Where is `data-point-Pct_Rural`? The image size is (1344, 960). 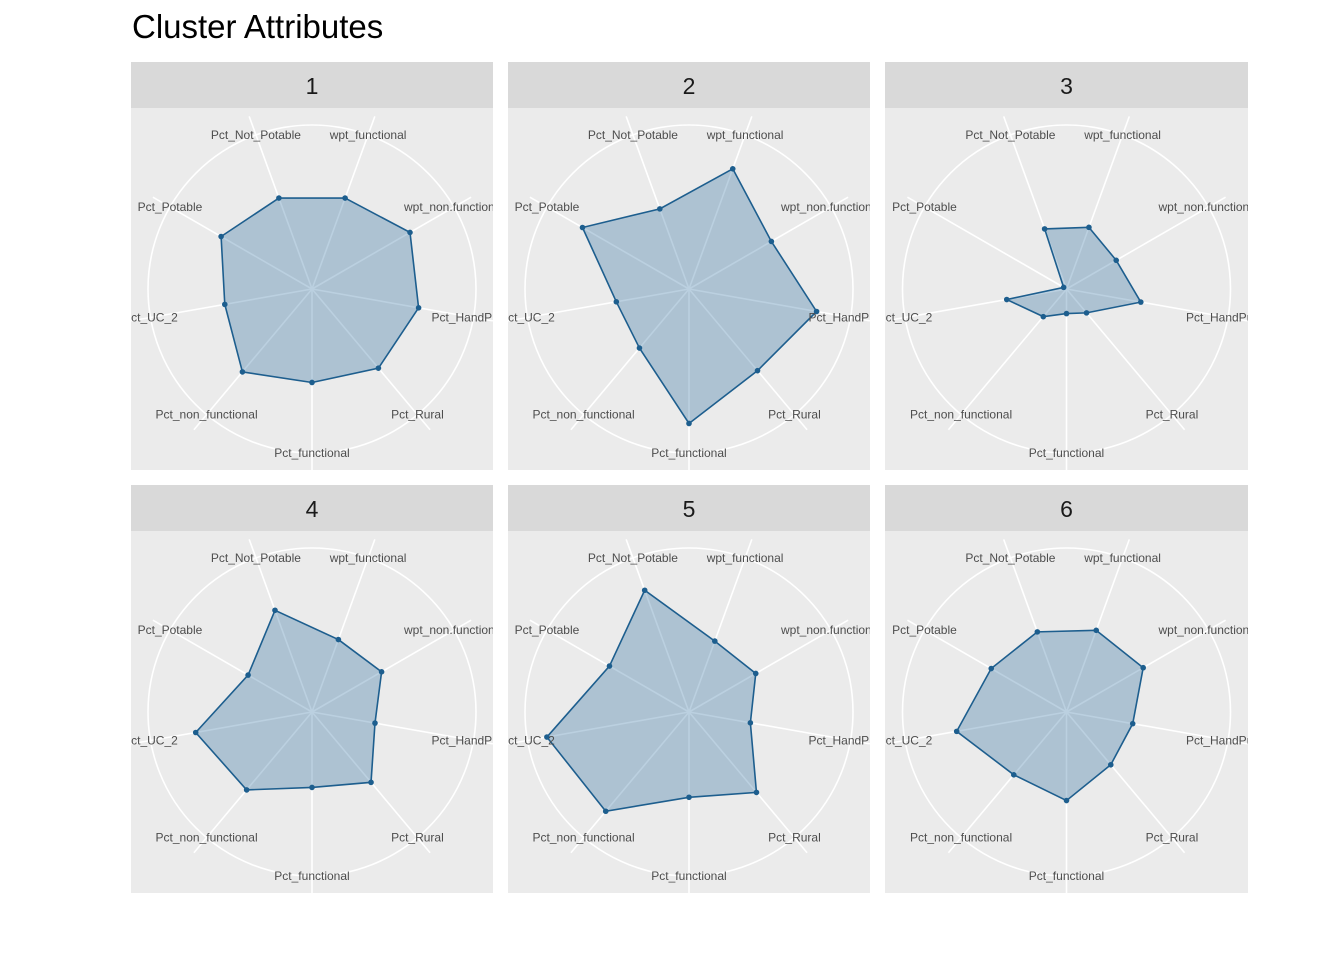 data-point-Pct_Rural is located at coordinates (1086, 313).